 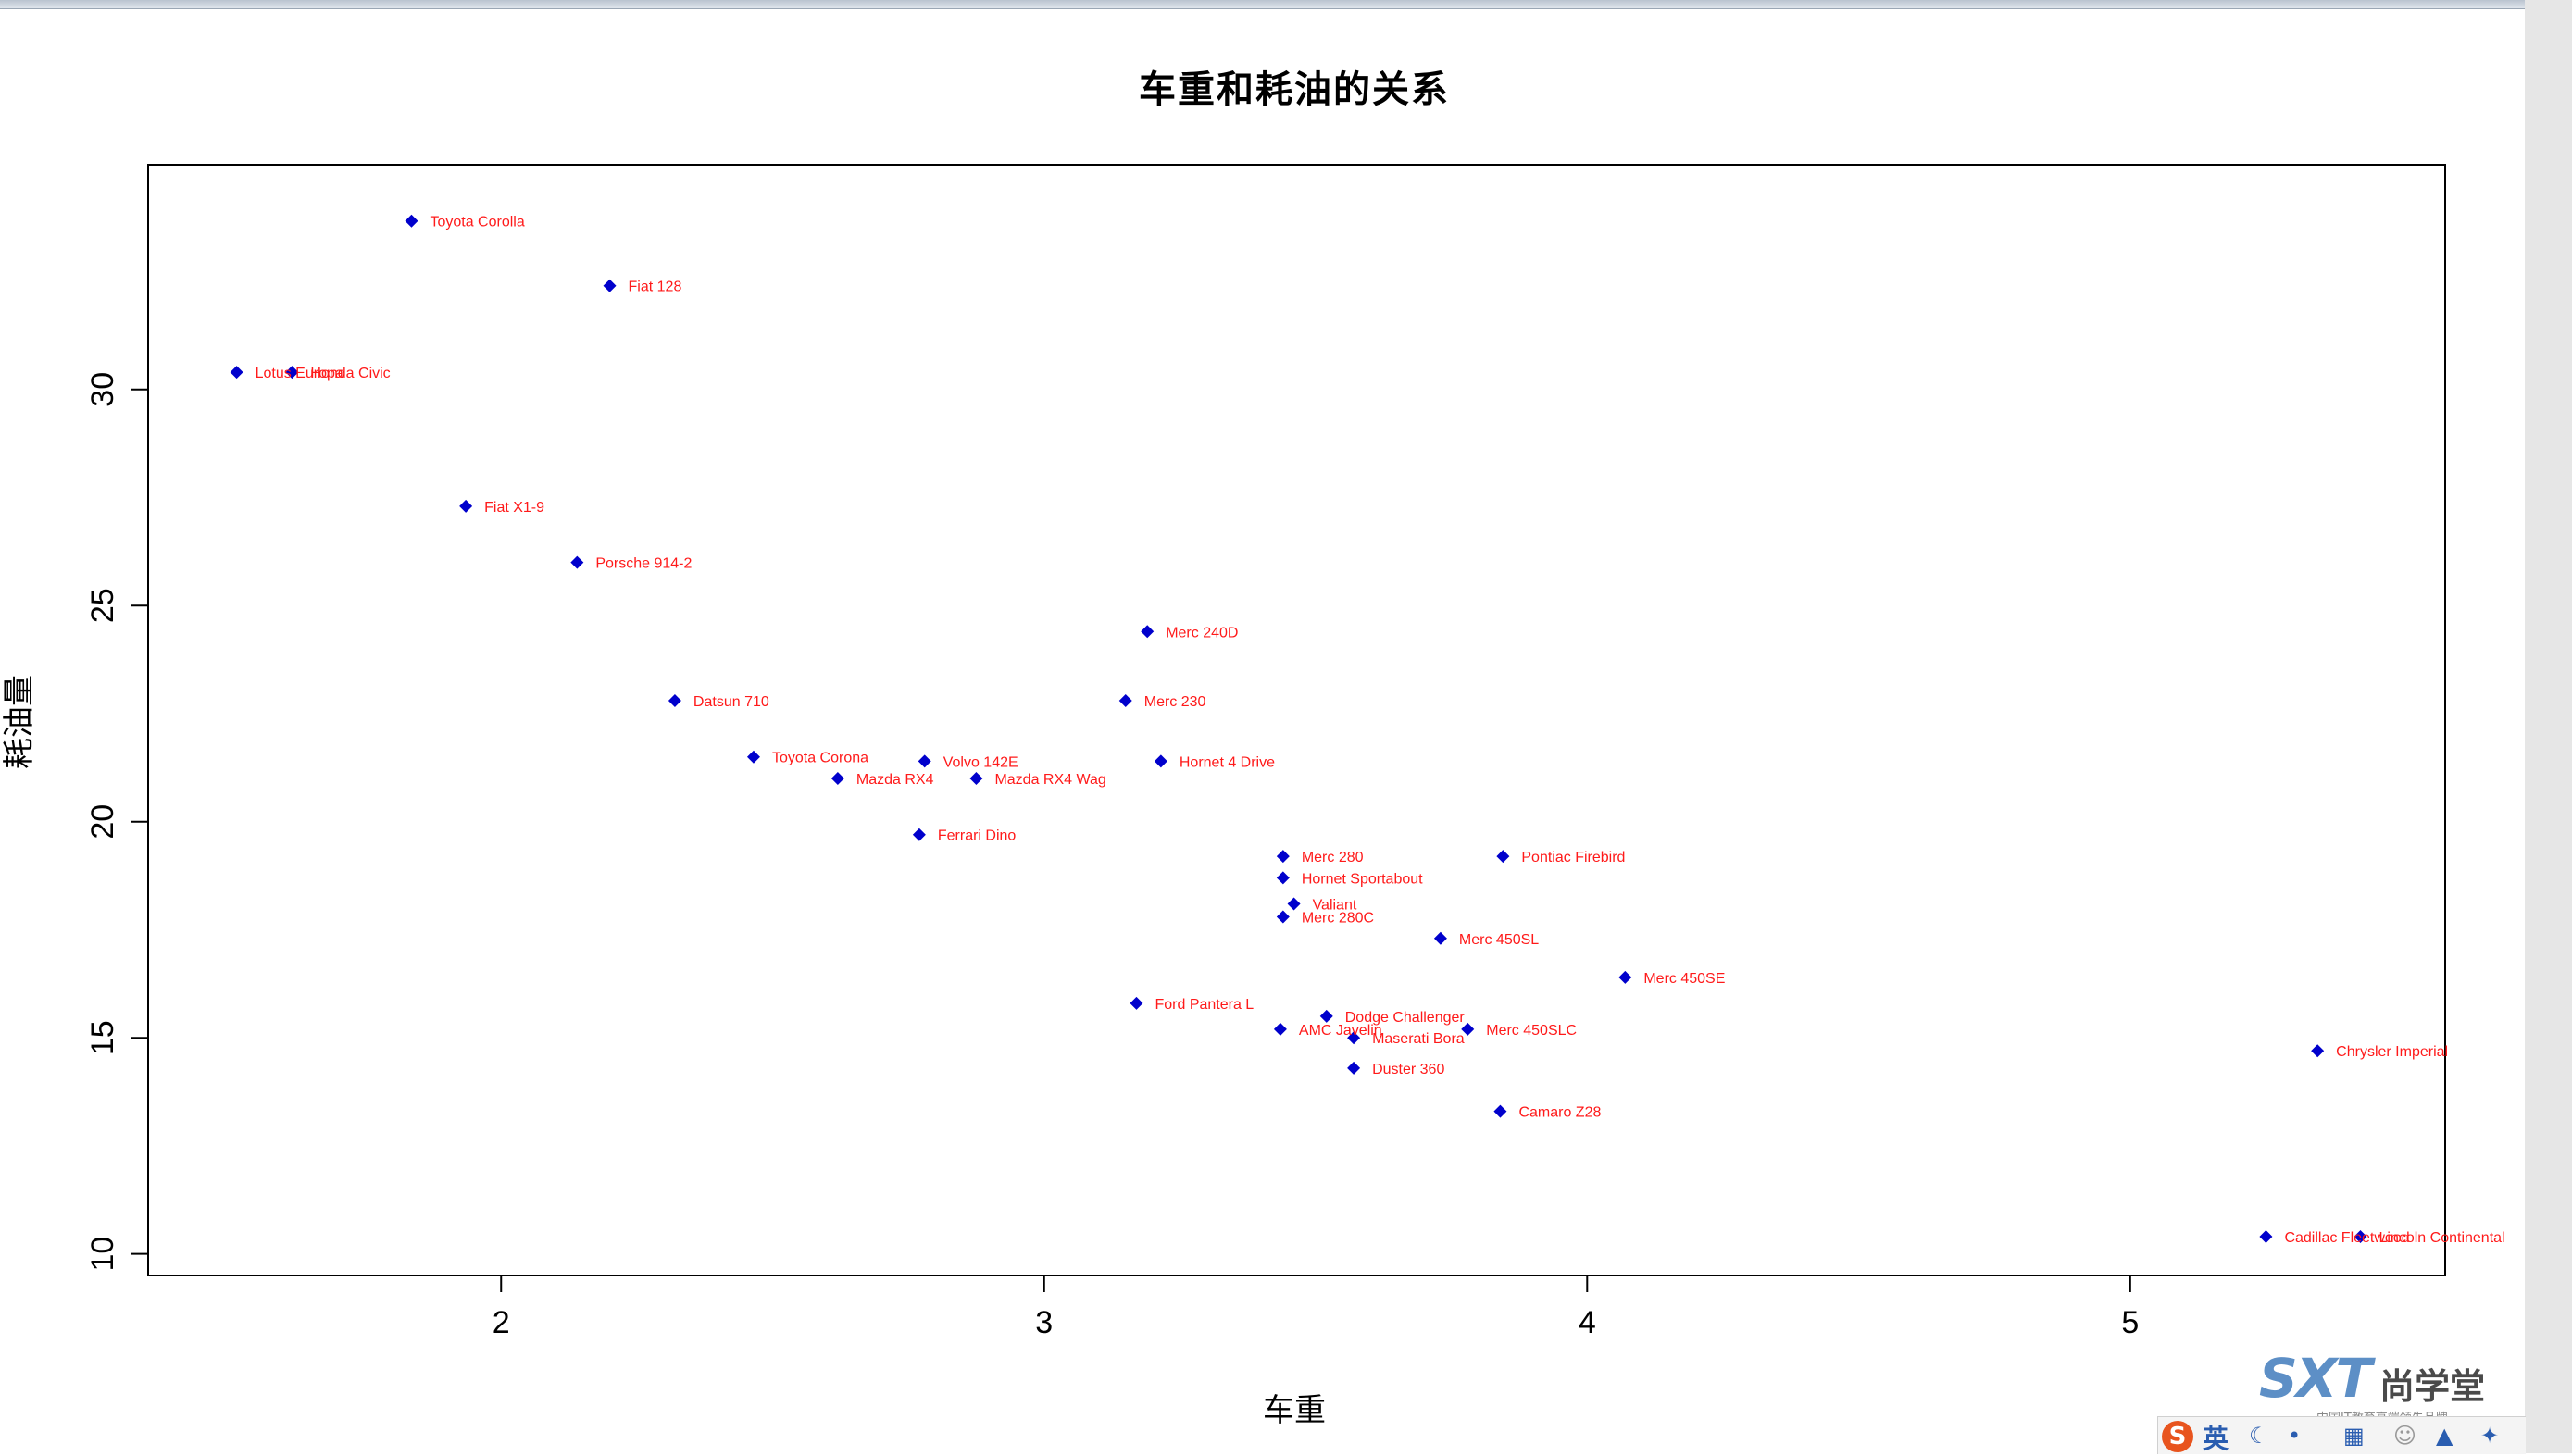 What do you see at coordinates (2548, 726) in the screenshot?
I see `window-right-edge` at bounding box center [2548, 726].